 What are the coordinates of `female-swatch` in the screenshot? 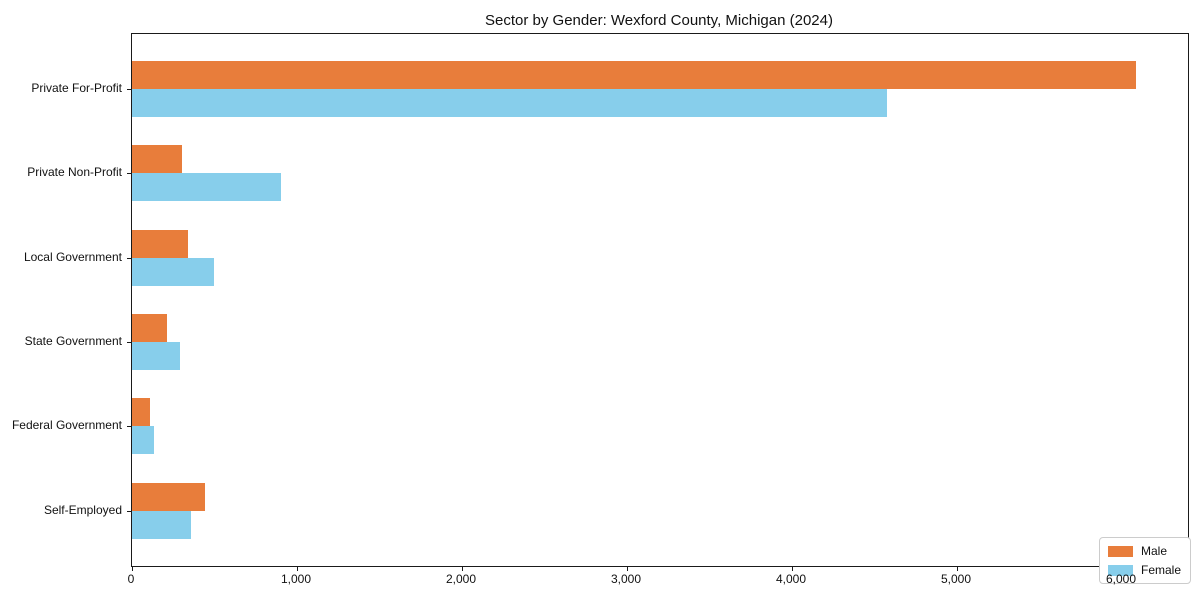 It's located at (1120, 570).